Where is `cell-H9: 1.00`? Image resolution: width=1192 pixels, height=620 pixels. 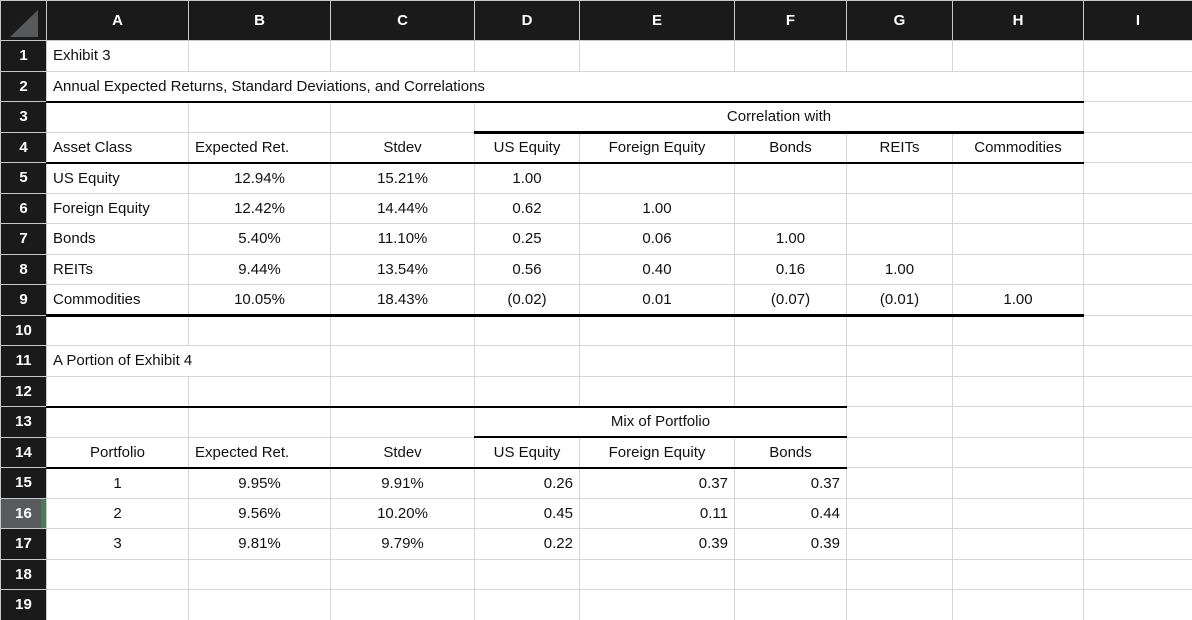
cell-H9: 1.00 is located at coordinates (1018, 300).